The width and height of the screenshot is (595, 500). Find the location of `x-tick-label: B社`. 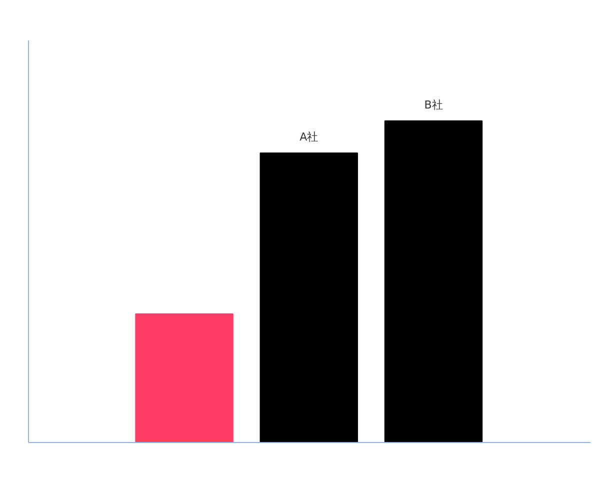

x-tick-label: B社 is located at coordinates (433, 105).